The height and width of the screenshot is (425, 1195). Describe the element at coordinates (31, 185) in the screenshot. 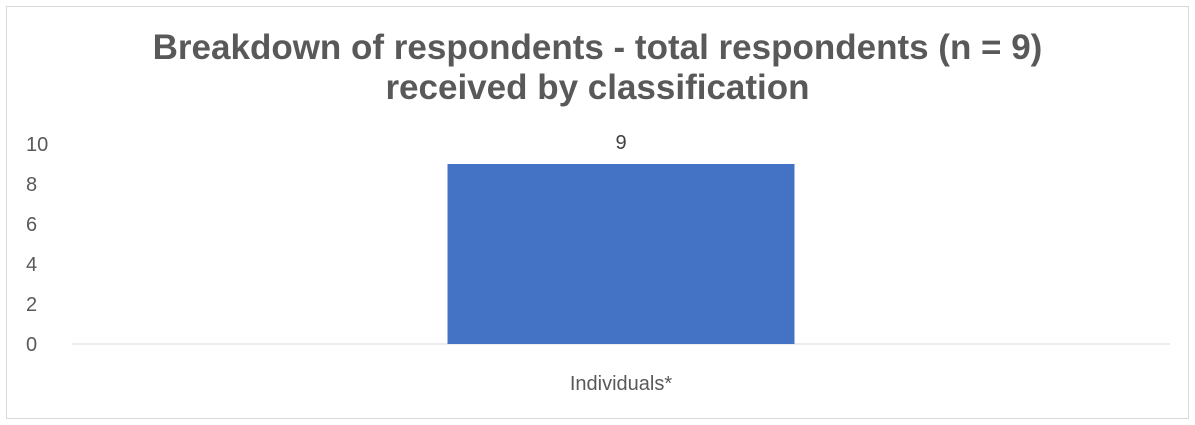

I see `y-tick-label-4: 8` at that location.